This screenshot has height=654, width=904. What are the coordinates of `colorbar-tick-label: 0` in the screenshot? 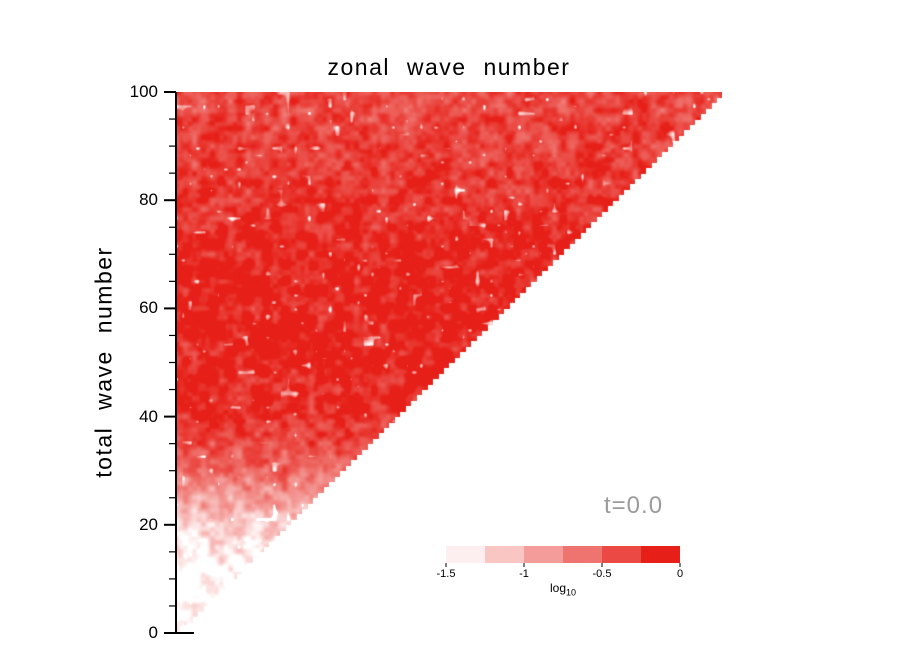 It's located at (680, 574).